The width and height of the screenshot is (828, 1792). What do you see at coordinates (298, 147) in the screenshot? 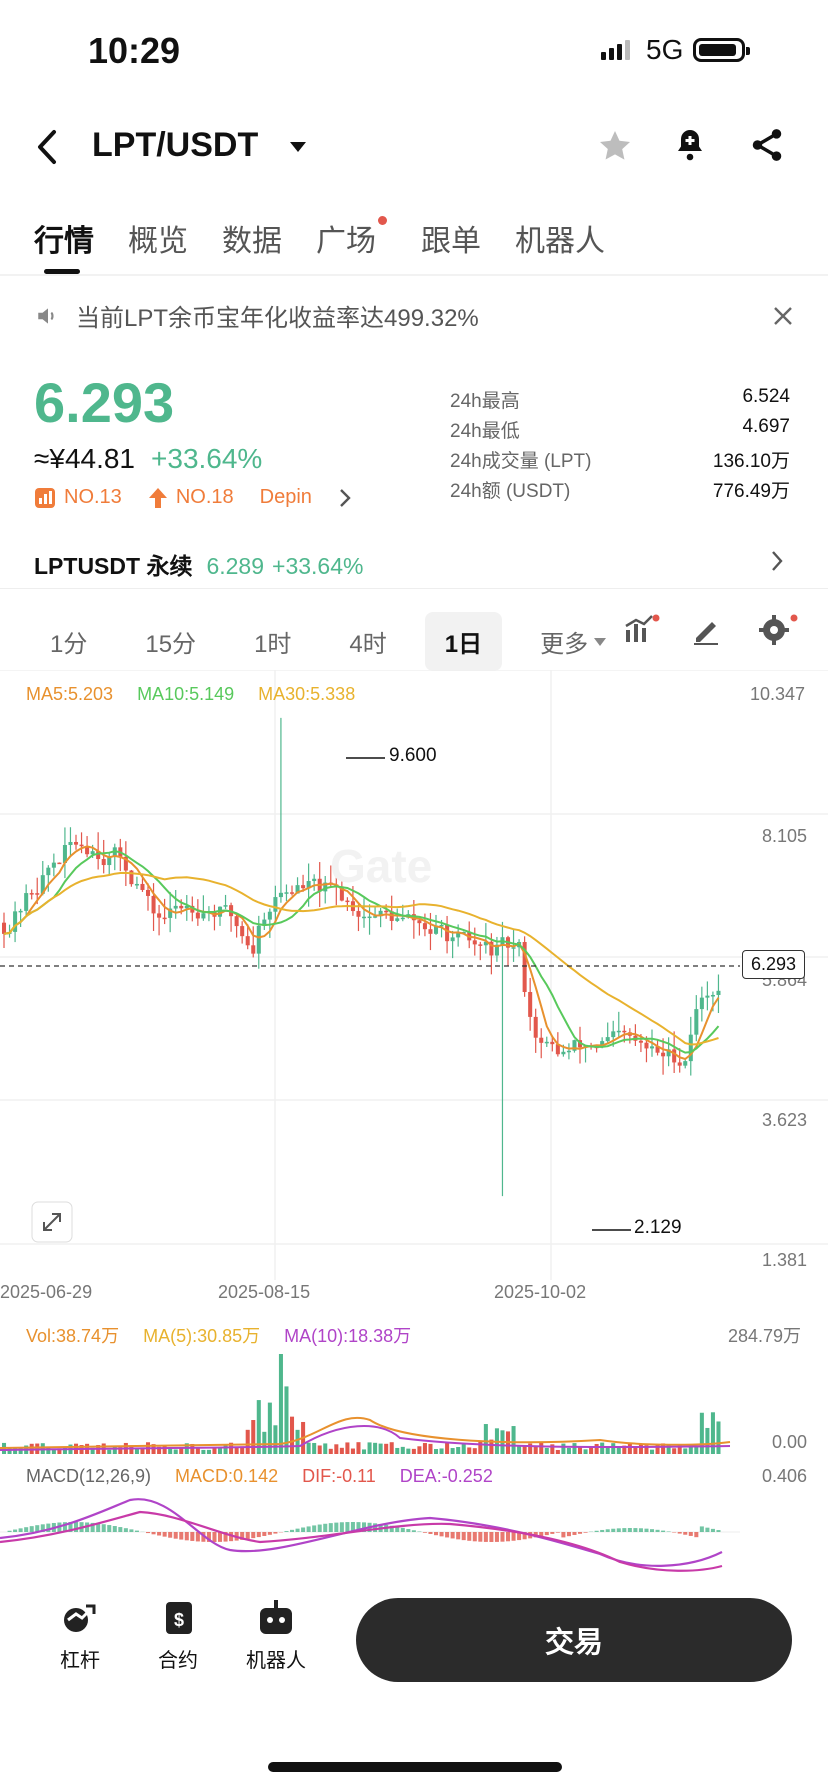
I see `caret-down-icon` at bounding box center [298, 147].